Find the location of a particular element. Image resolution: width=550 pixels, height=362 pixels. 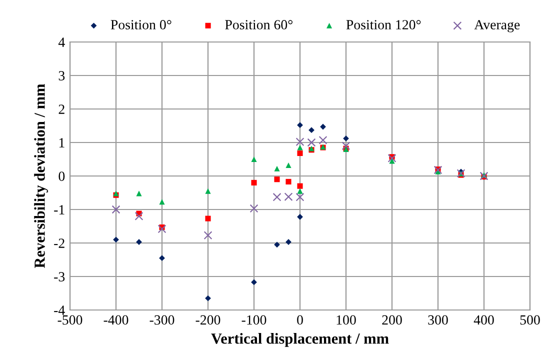

legend-label: Position 60° is located at coordinates (258, 25).